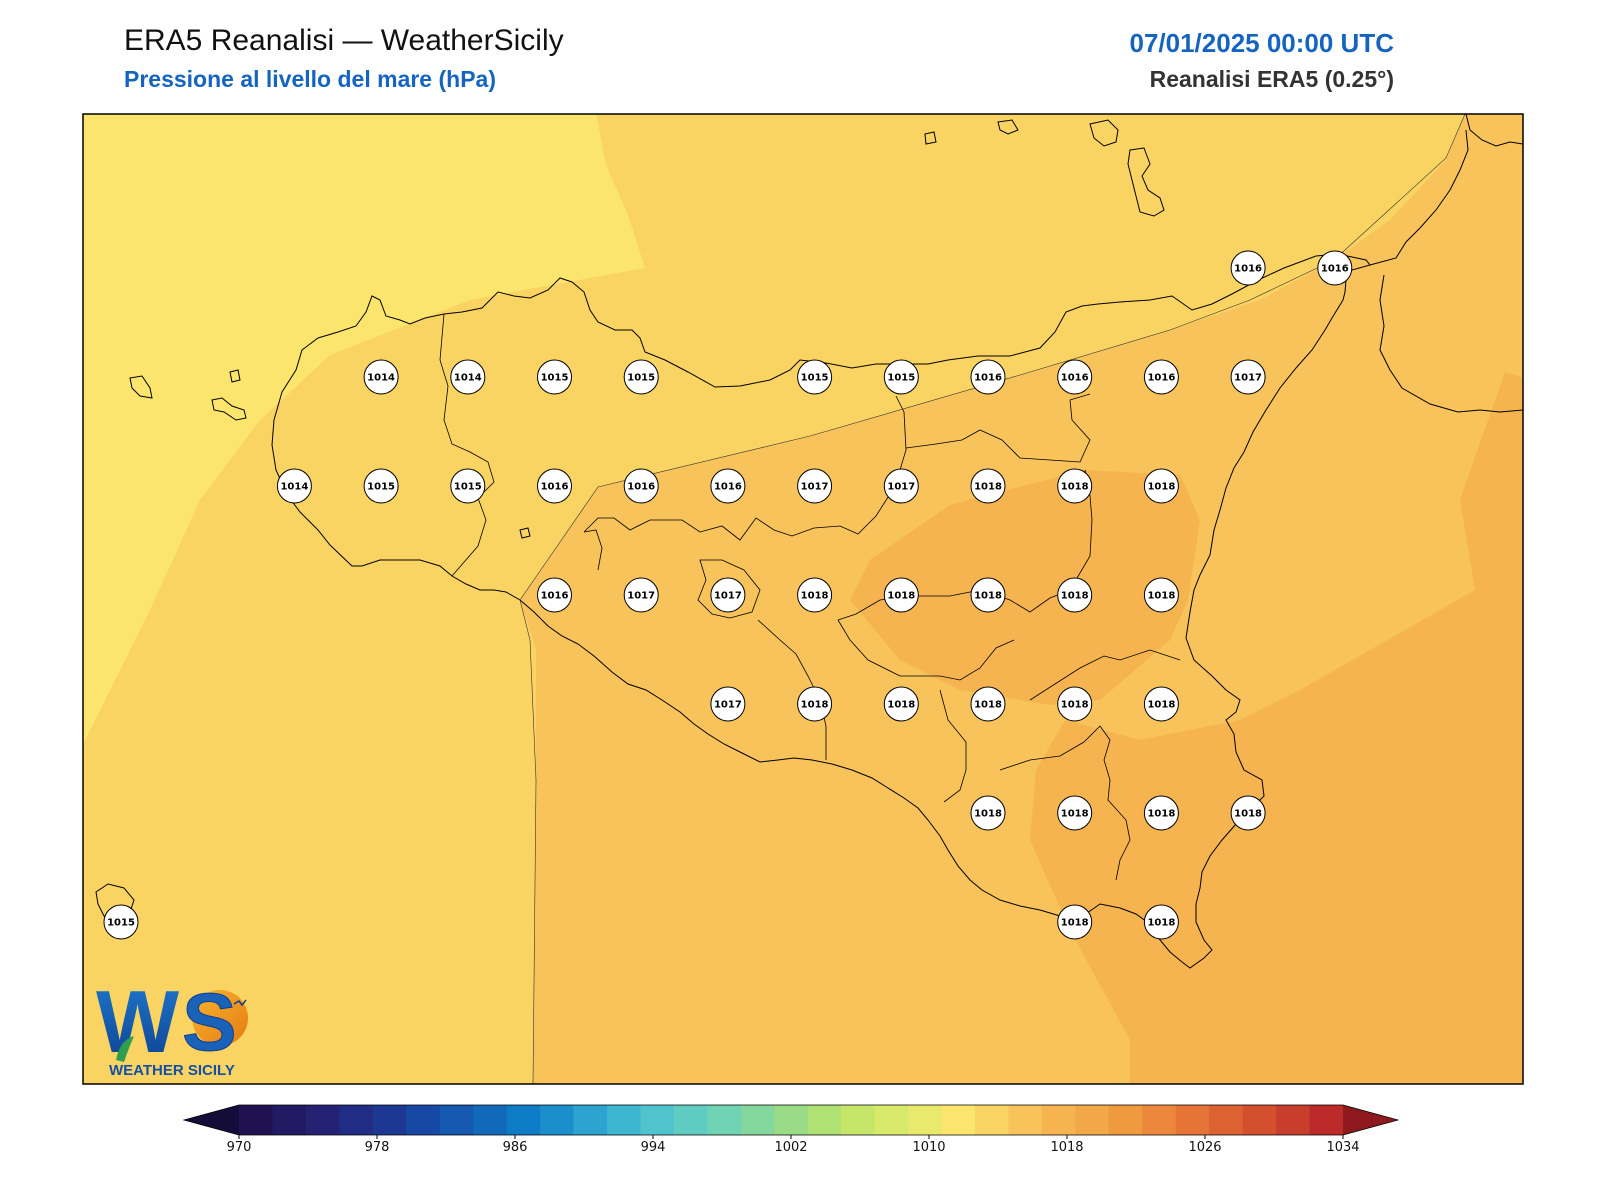  I want to click on colorbar-tick-label: 986, so click(515, 1147).